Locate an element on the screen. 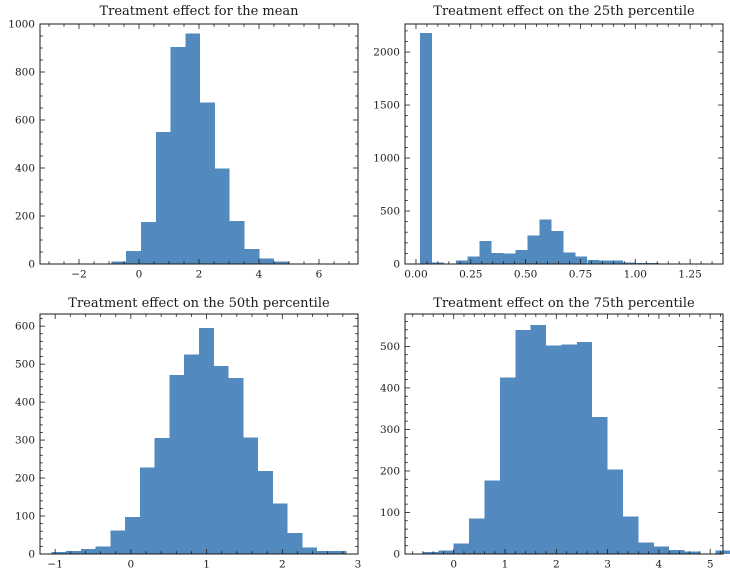  chart-title-25th-percentile: Treatment effect on the 25th percentile is located at coordinates (564, 11).